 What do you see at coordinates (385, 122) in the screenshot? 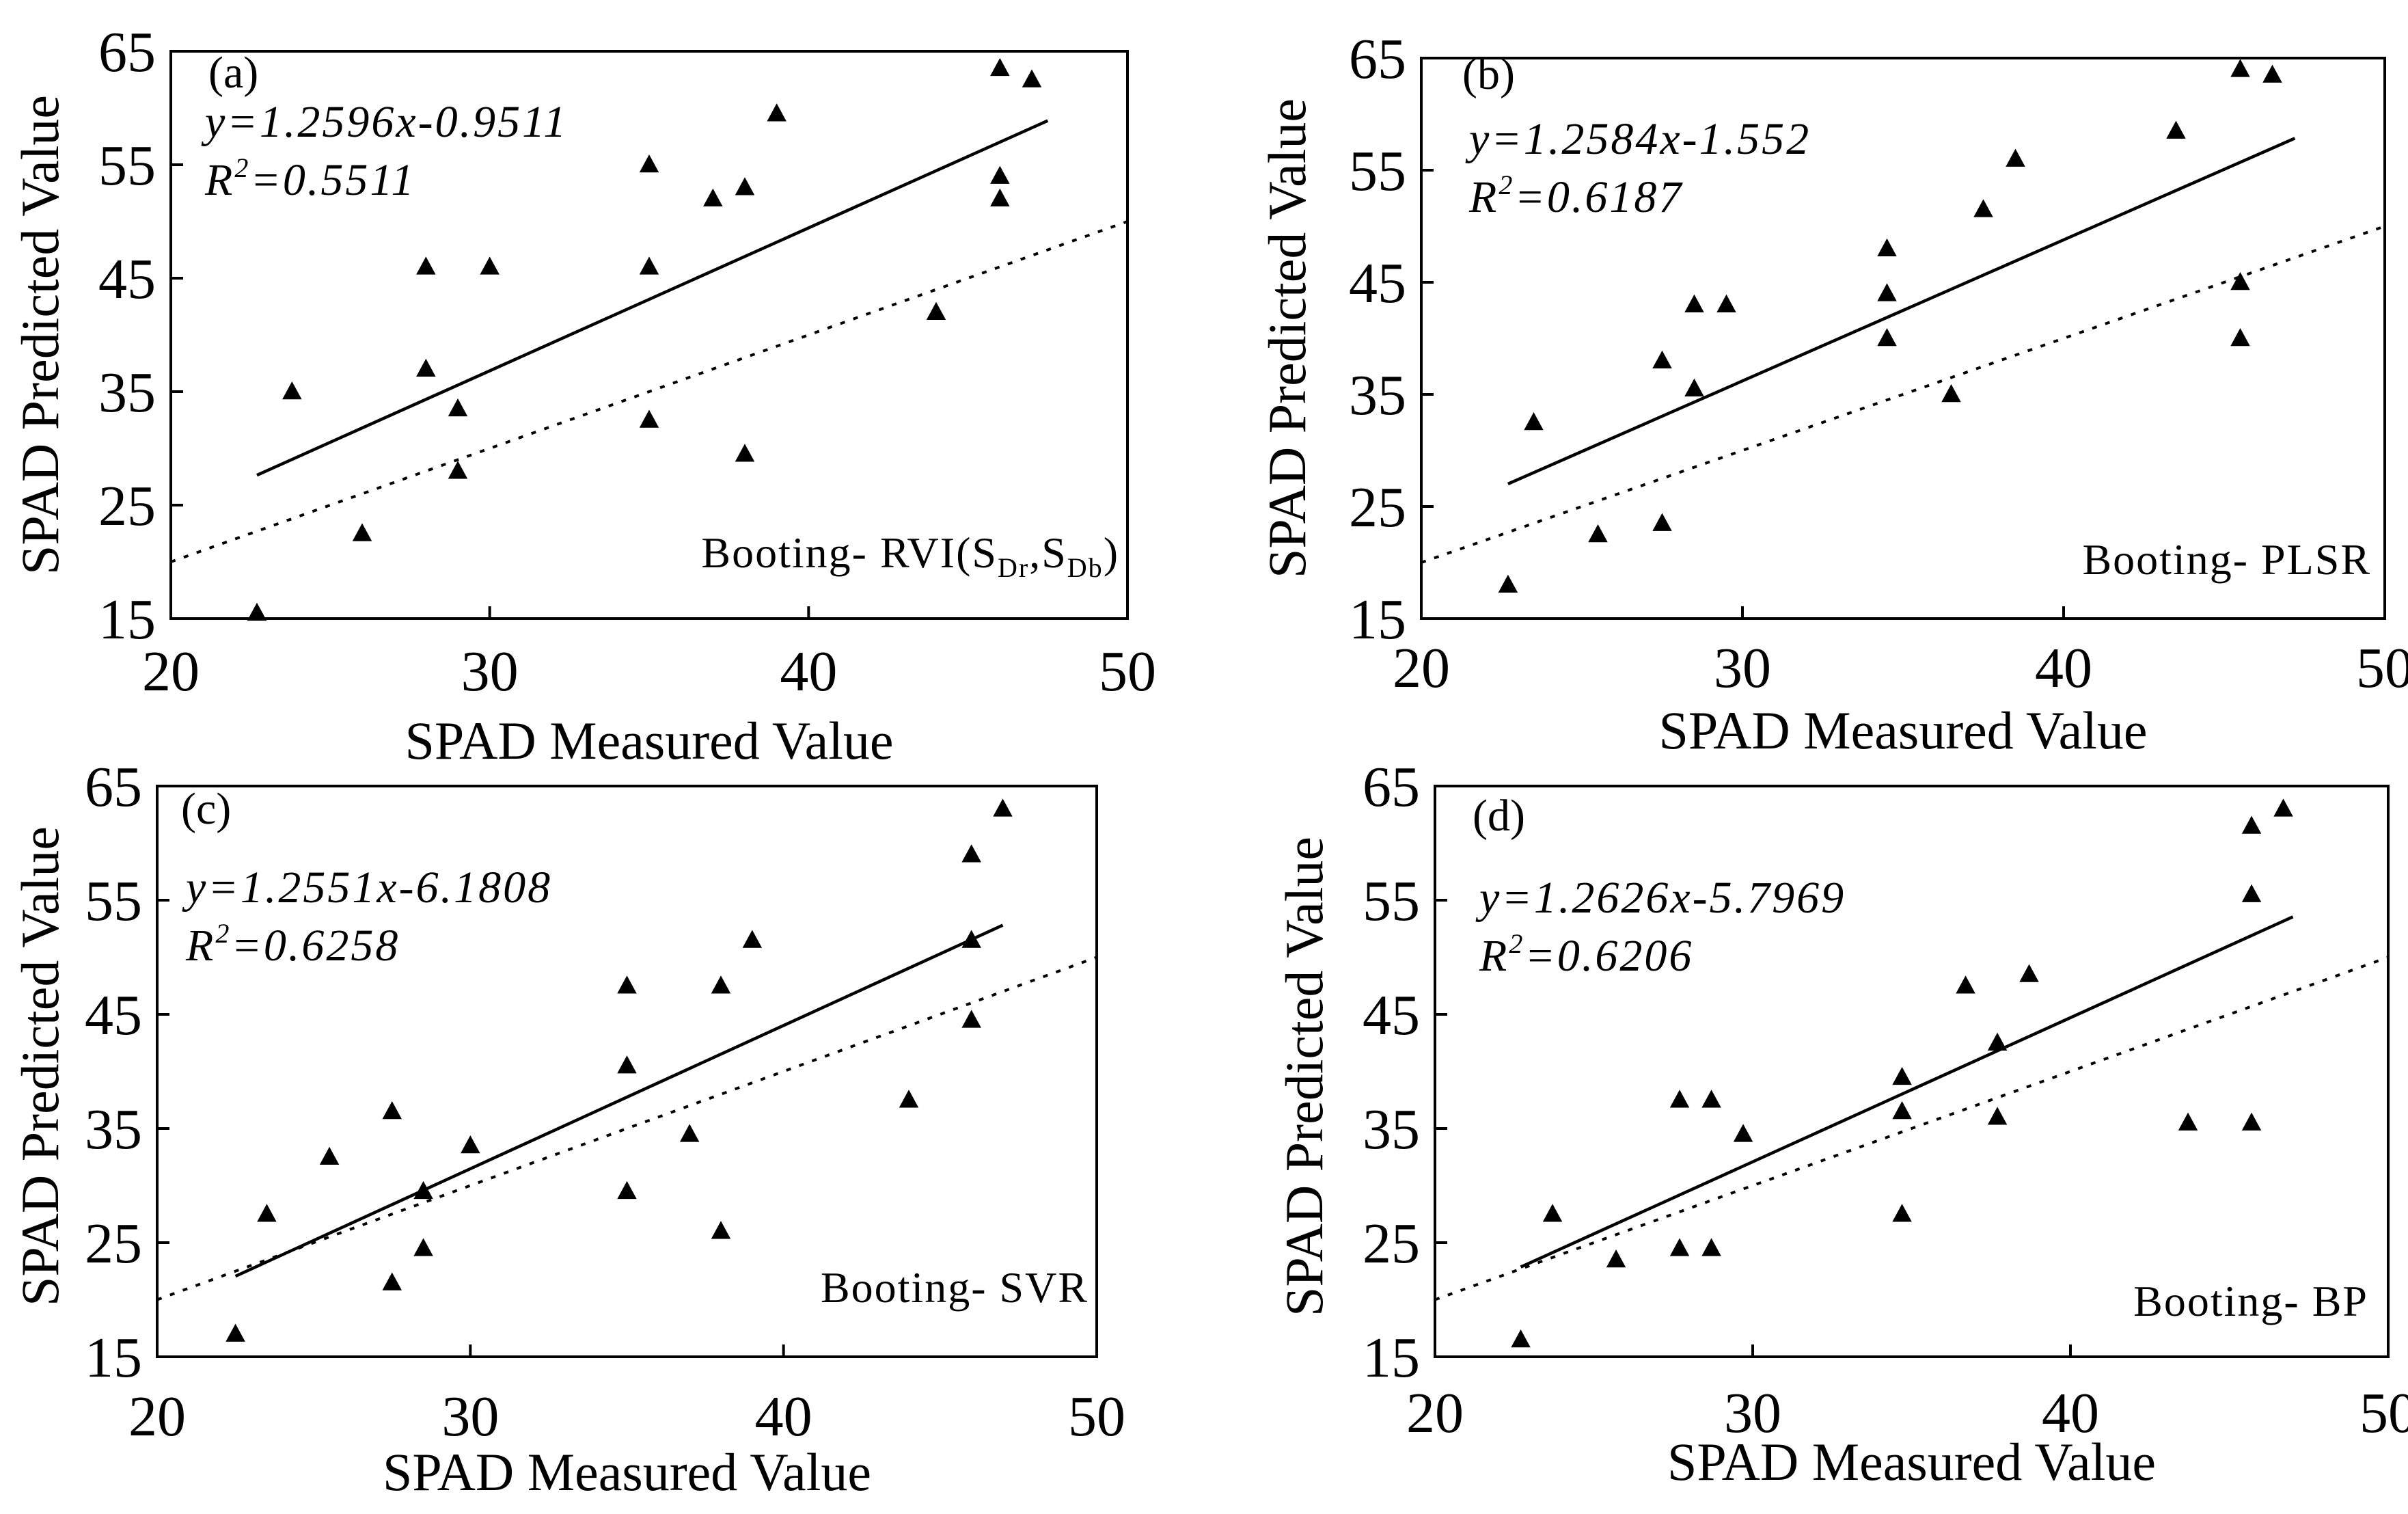
I see `regression-equation: y=1.2596x-0.9511` at bounding box center [385, 122].